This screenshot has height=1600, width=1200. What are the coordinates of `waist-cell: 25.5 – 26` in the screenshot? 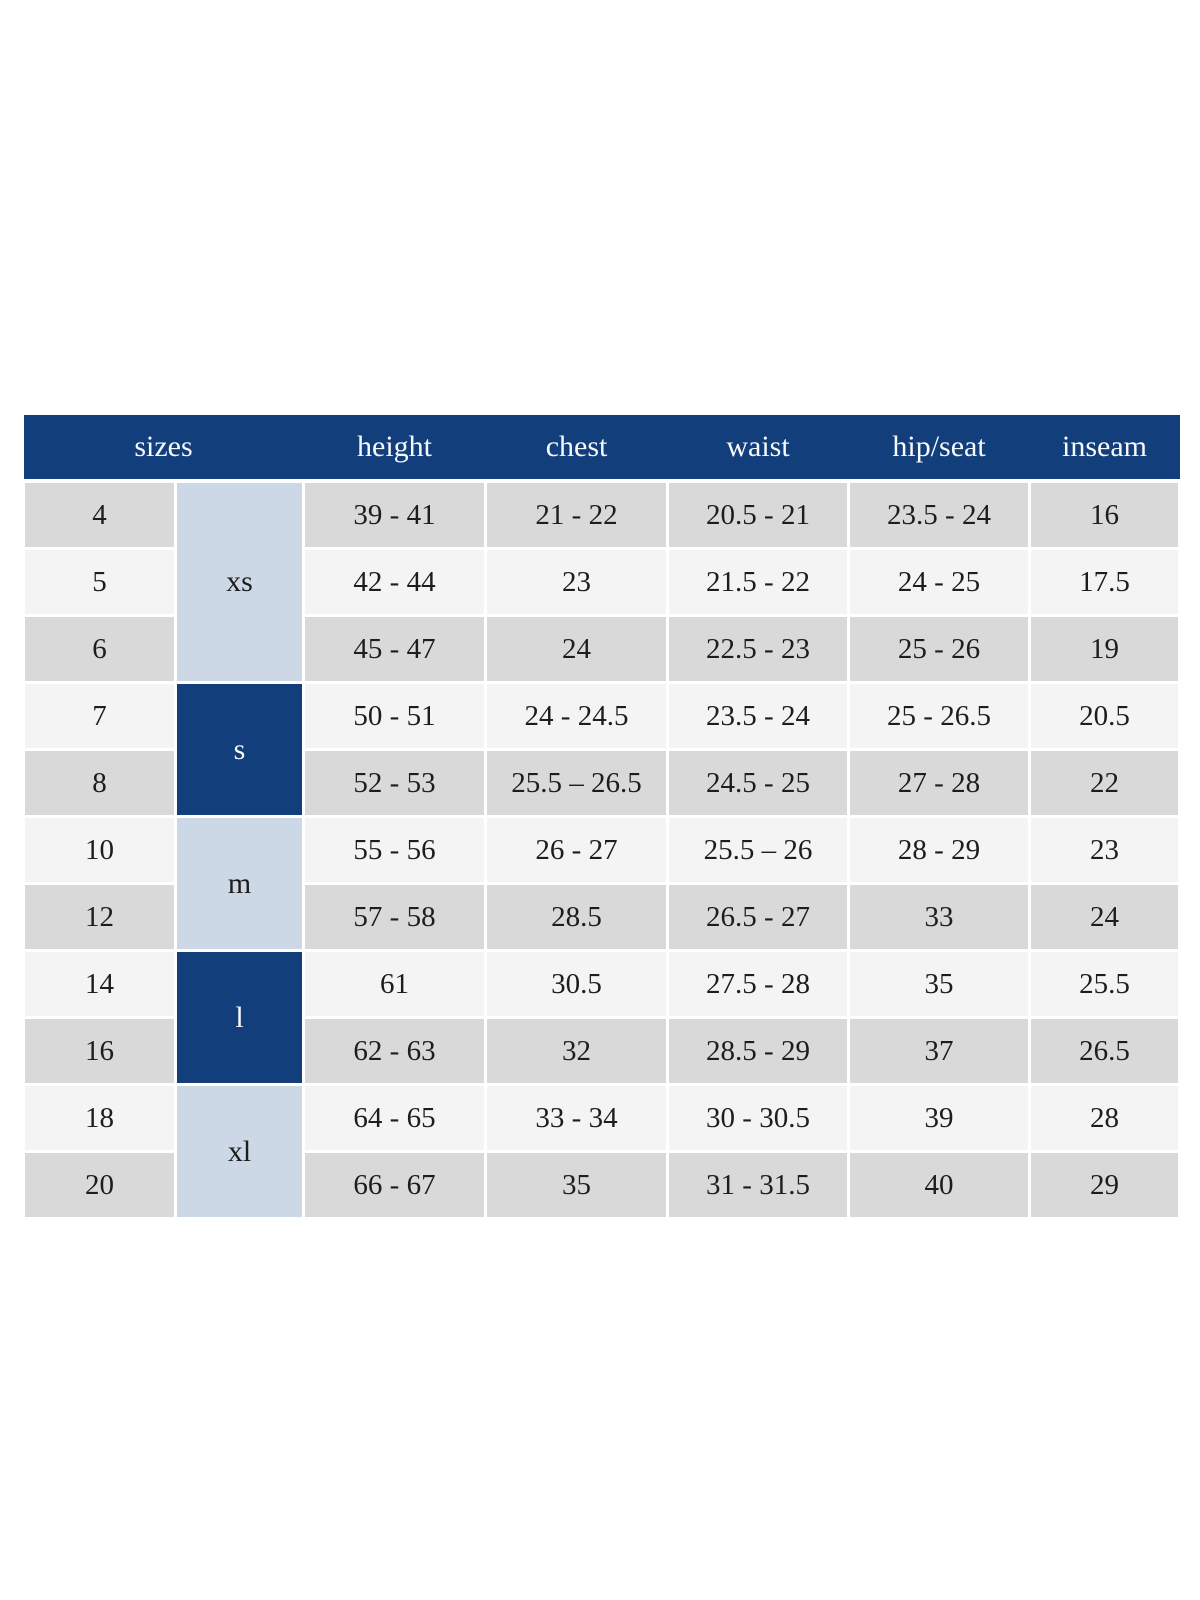 It's located at (758, 850).